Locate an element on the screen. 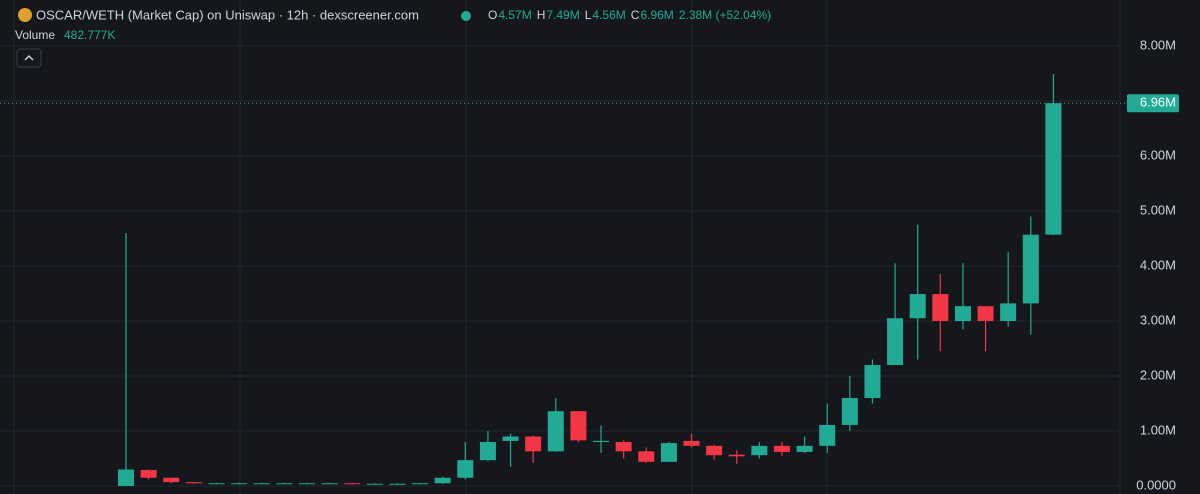  y-tick-label: 3.00M is located at coordinates (1158, 319).